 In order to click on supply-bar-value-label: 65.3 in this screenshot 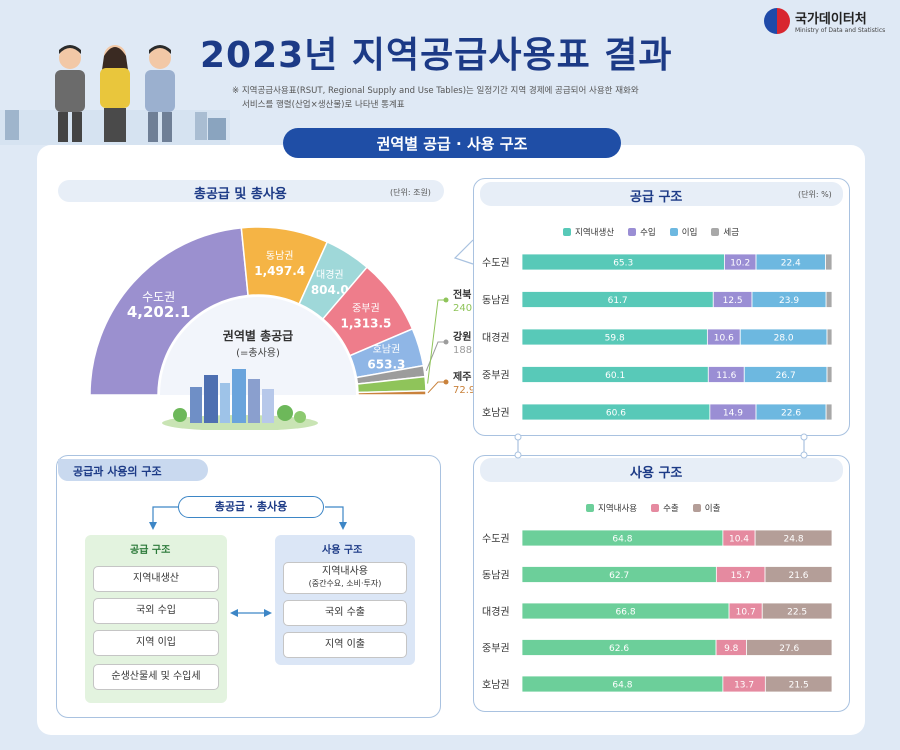, I will do `click(623, 264)`.